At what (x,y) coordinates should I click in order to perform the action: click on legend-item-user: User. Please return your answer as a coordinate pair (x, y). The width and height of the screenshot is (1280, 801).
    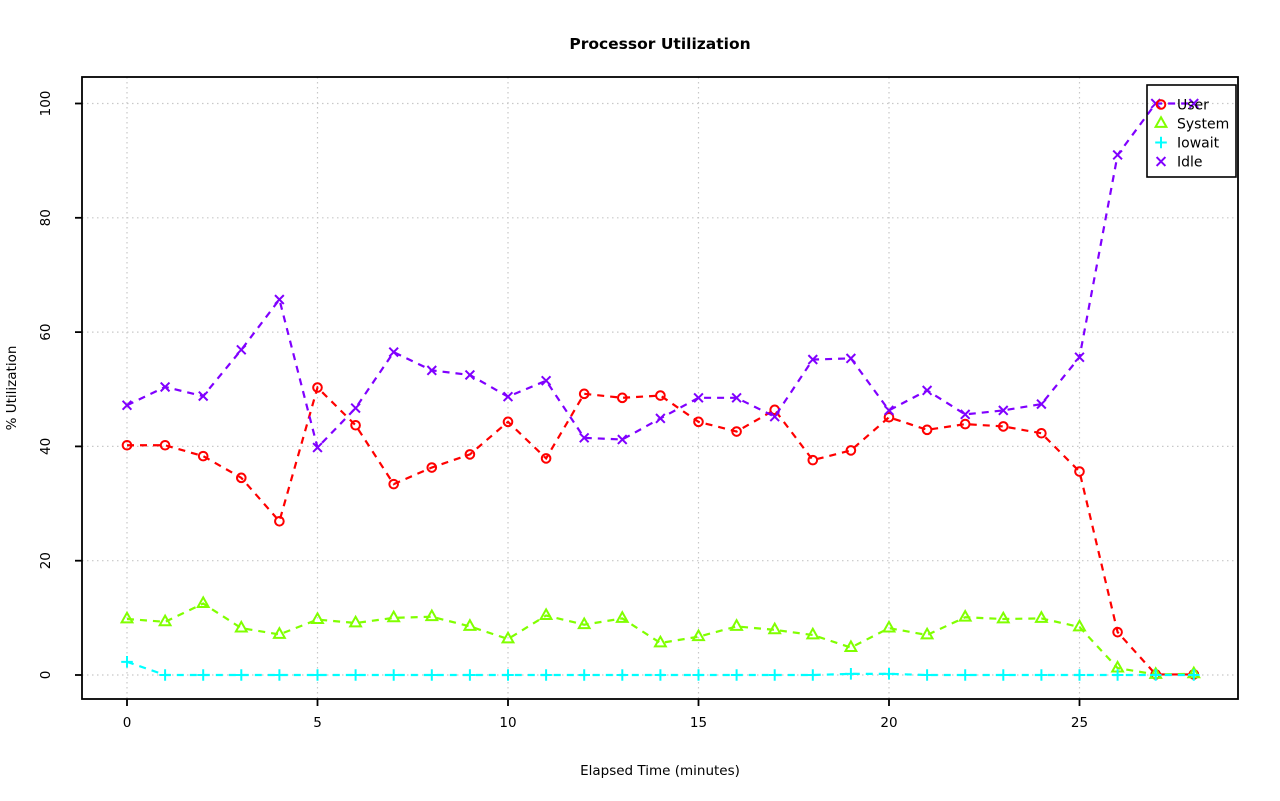
    Looking at the image, I should click on (1182, 106).